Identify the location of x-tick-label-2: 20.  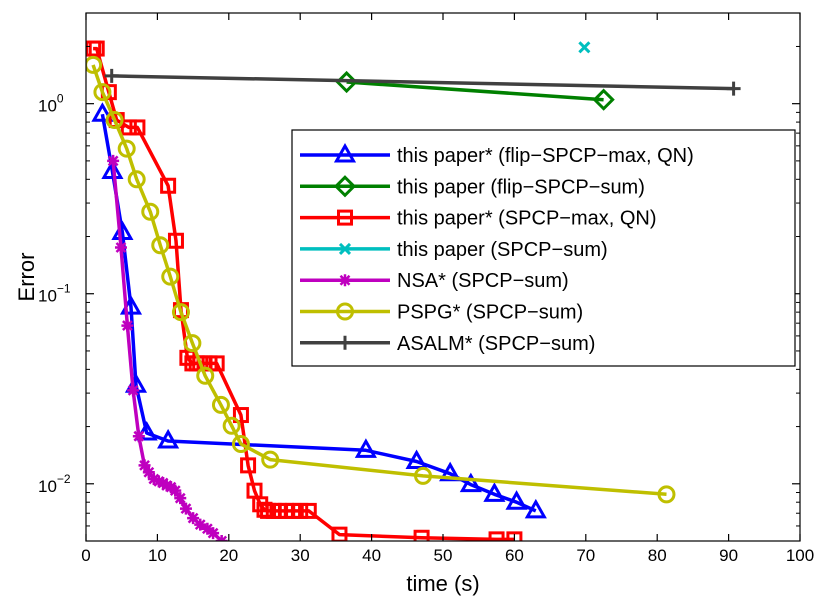
(228, 555).